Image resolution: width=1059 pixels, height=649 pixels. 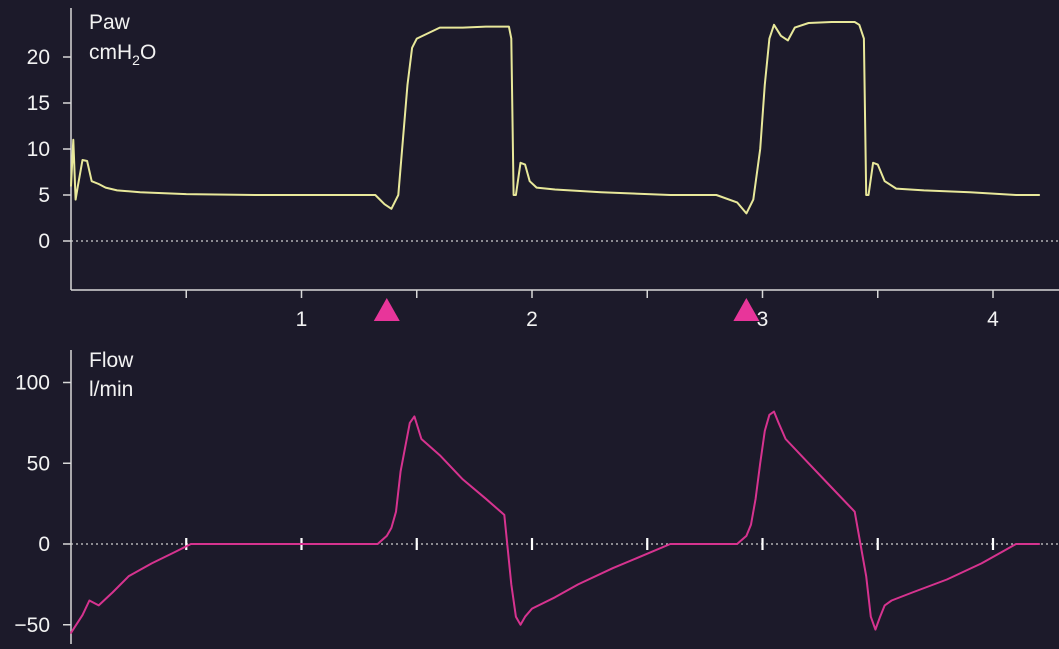 What do you see at coordinates (32, 383) in the screenshot?
I see `flow-y-tick-label: 100` at bounding box center [32, 383].